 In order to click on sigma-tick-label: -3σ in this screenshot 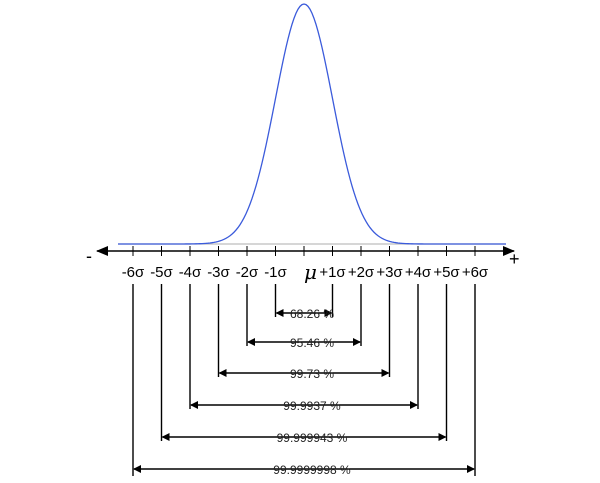, I will do `click(218, 272)`.